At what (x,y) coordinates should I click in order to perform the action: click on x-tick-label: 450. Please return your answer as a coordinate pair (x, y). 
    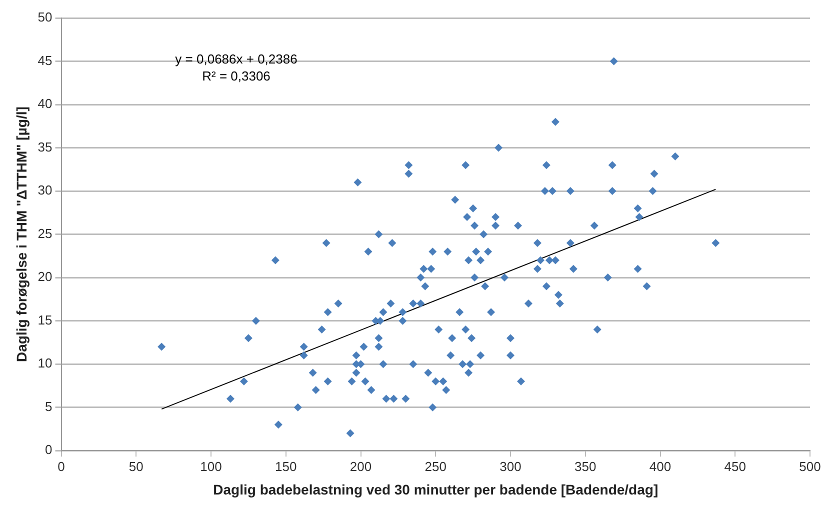
    Looking at the image, I should click on (735, 466).